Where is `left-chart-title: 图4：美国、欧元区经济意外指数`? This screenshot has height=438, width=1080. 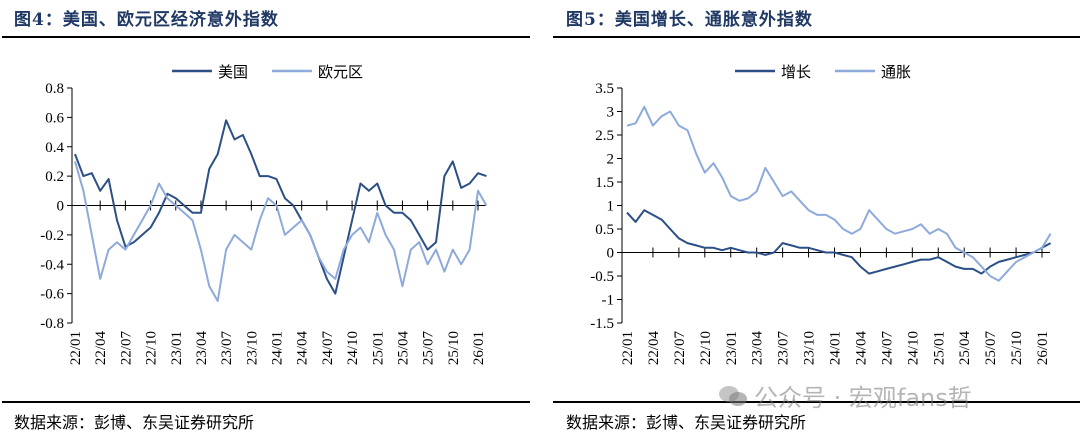 left-chart-title: 图4：美国、欧元区经济意外指数 is located at coordinates (146, 20).